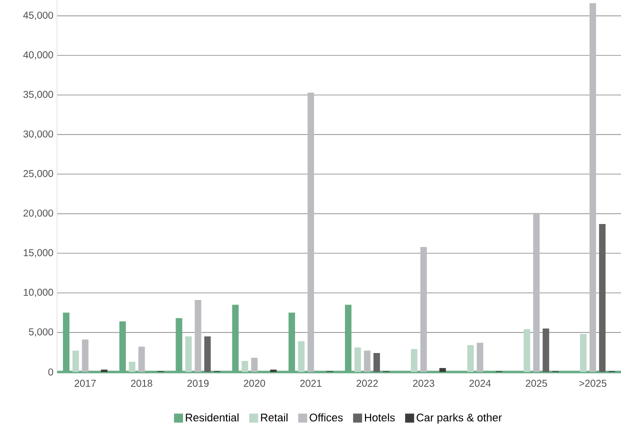  Describe the element at coordinates (326, 417) in the screenshot. I see `legend-label: Offices` at that location.